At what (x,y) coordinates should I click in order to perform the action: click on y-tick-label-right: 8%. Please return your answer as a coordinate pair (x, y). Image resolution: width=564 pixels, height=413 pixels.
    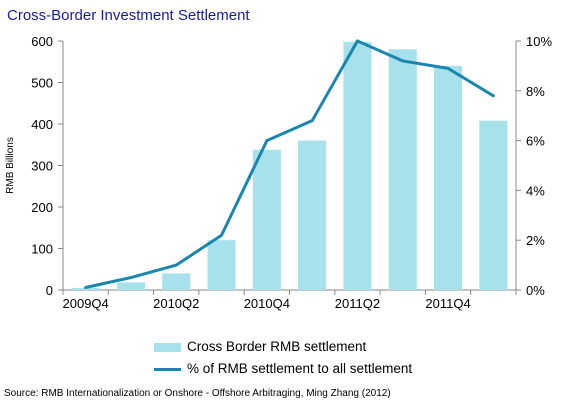
    Looking at the image, I should click on (535, 91).